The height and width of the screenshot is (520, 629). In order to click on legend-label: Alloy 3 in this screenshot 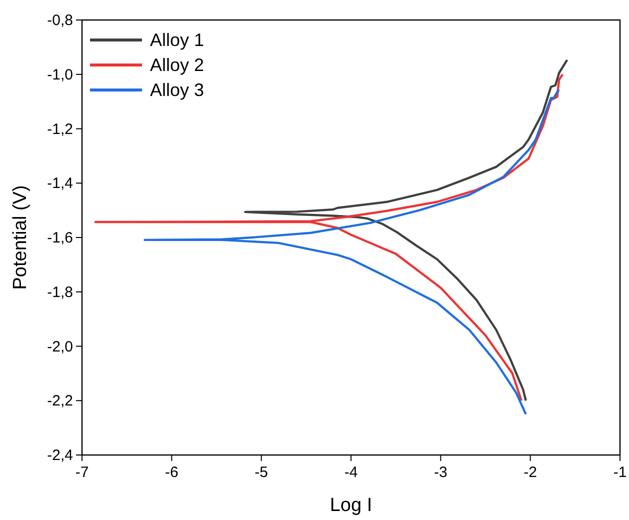, I will do `click(177, 90)`.